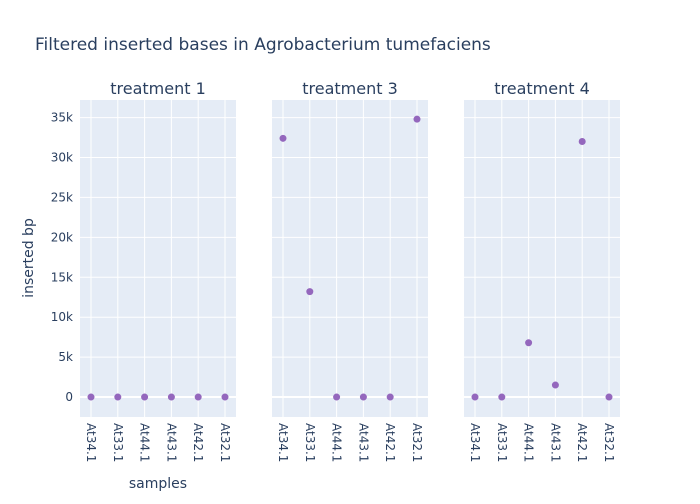  What do you see at coordinates (62, 237) in the screenshot?
I see `y-tick-label: 20k` at bounding box center [62, 237].